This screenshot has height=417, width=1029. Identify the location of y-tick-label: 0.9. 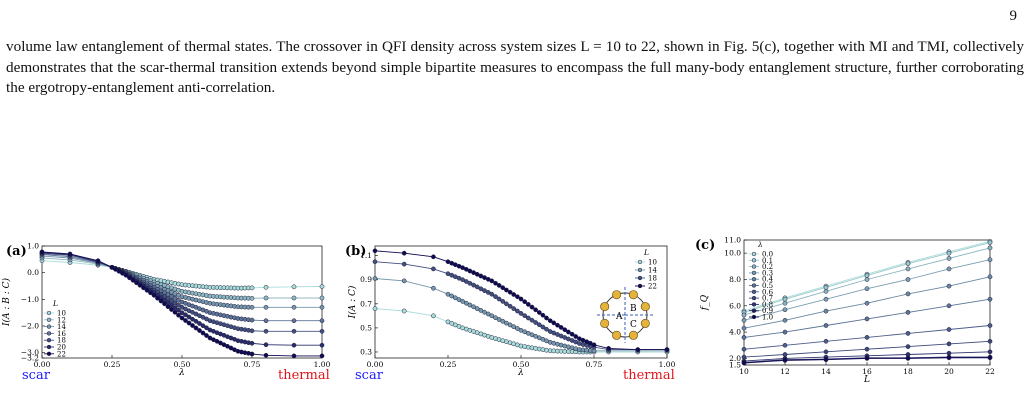
(366, 279).